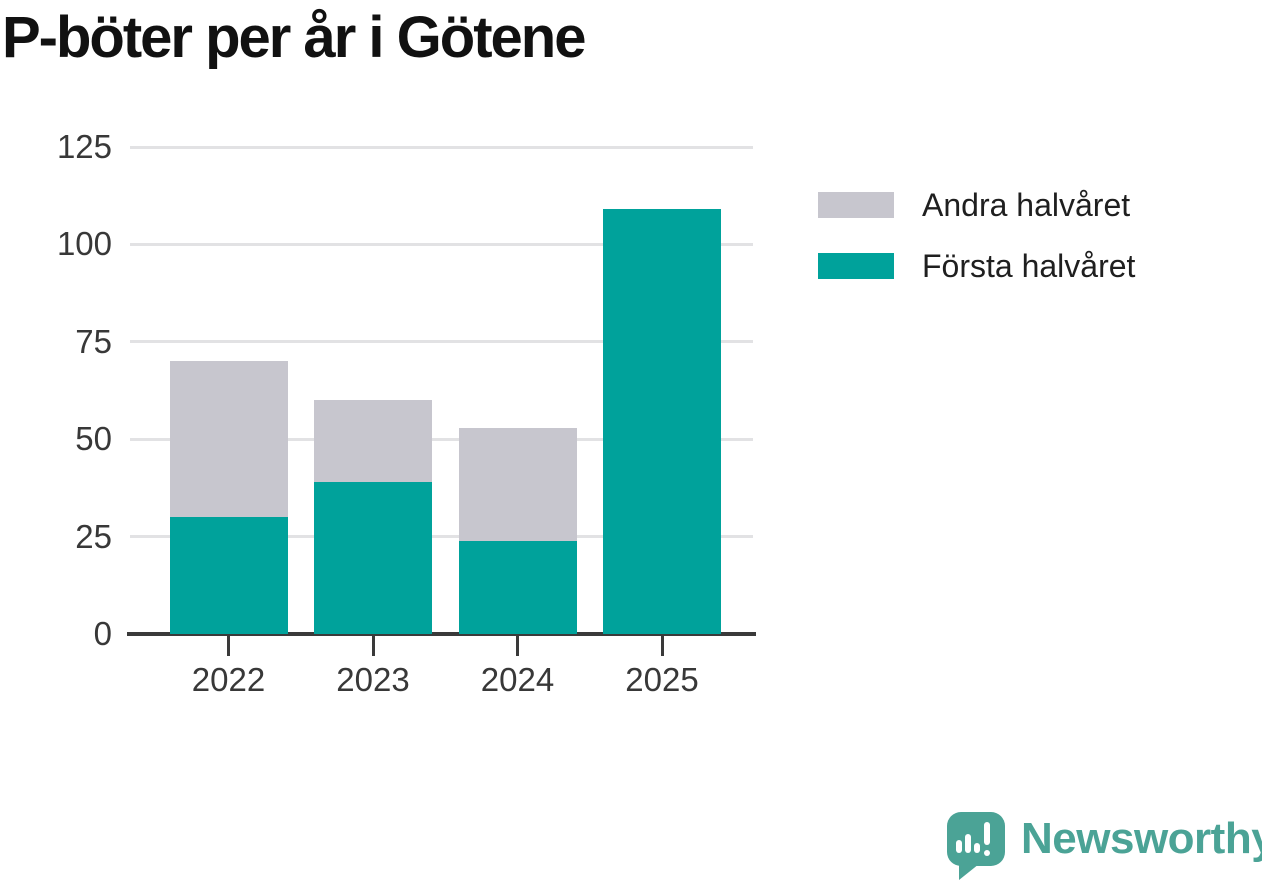 This screenshot has width=1262, height=880. I want to click on bar-2022-andra, so click(228, 439).